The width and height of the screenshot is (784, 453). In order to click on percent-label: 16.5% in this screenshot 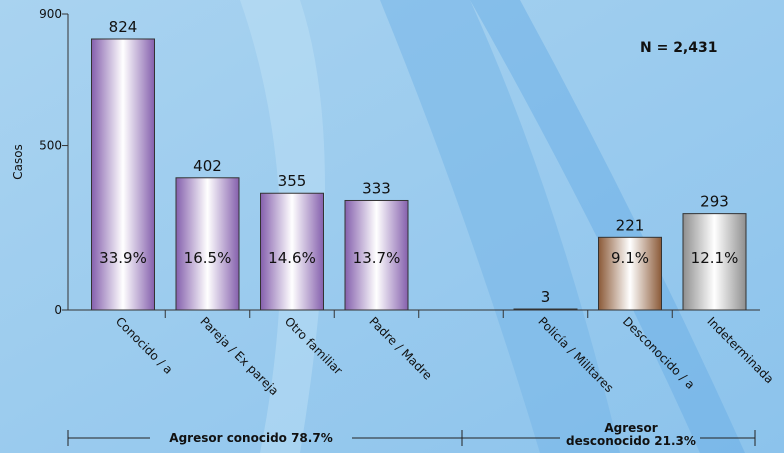, I will do `click(208, 258)`.